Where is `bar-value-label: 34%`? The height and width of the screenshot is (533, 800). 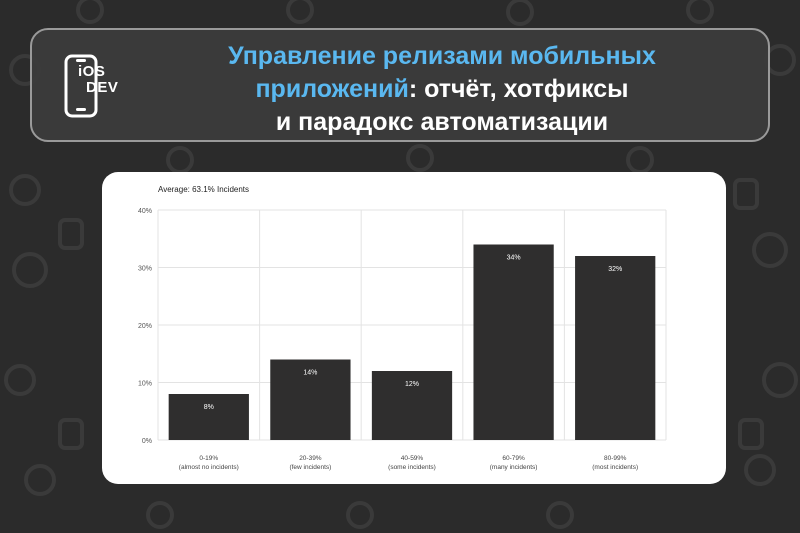 bar-value-label: 34% is located at coordinates (514, 258).